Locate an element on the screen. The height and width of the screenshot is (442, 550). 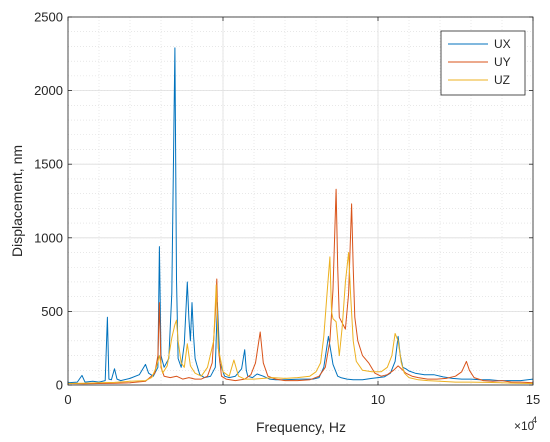
x-tick-label: 10 is located at coordinates (378, 399).